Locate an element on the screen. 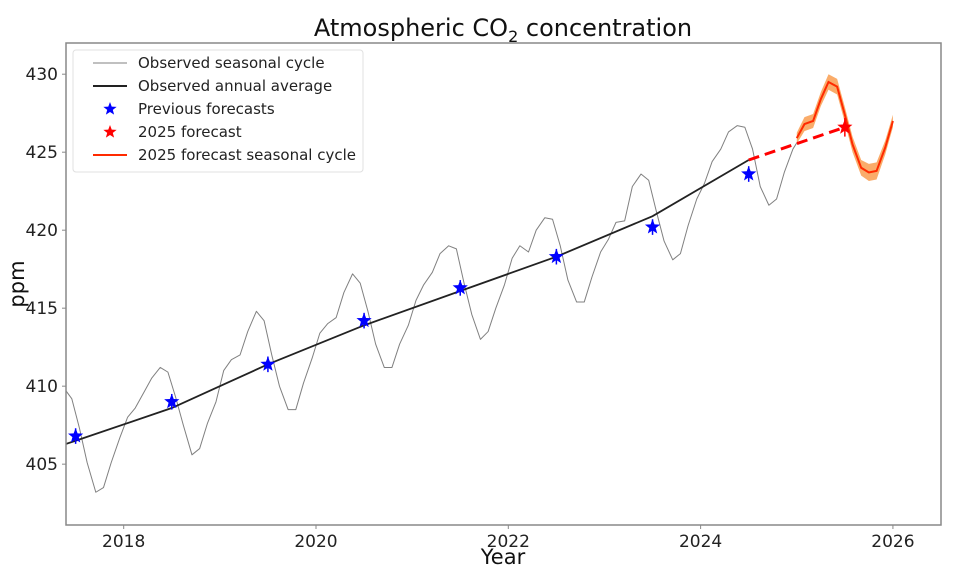  legend-item: Previous forecasts is located at coordinates (189, 109).